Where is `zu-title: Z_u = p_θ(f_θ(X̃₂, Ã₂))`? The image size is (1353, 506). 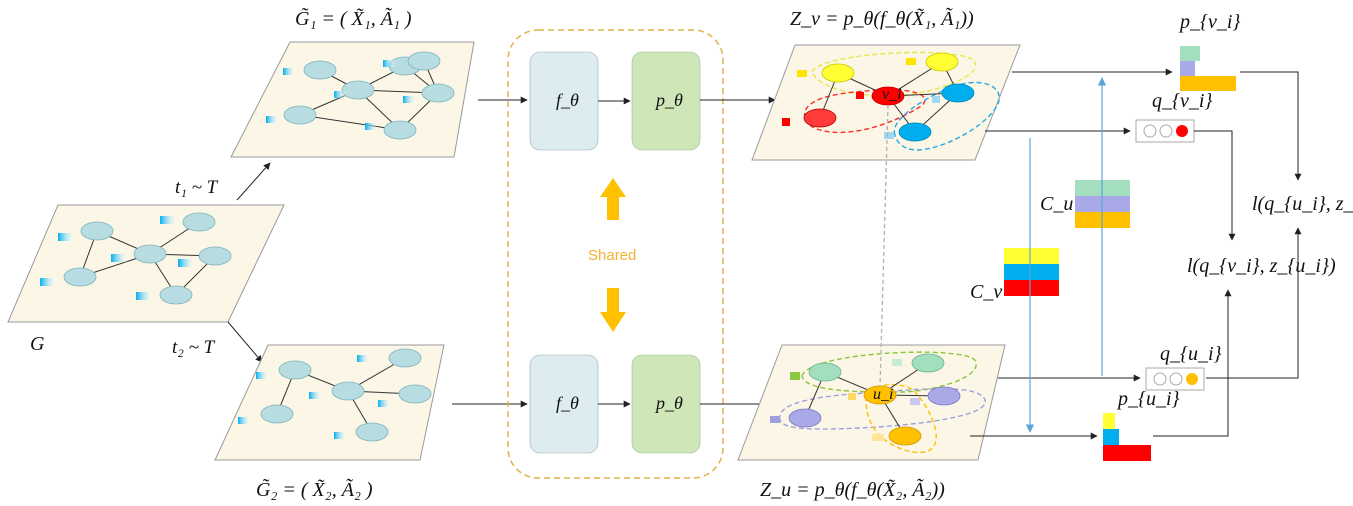
zu-title: Z_u = p_θ(f_θ(X̃₂, Ã₂)) is located at coordinates (852, 489).